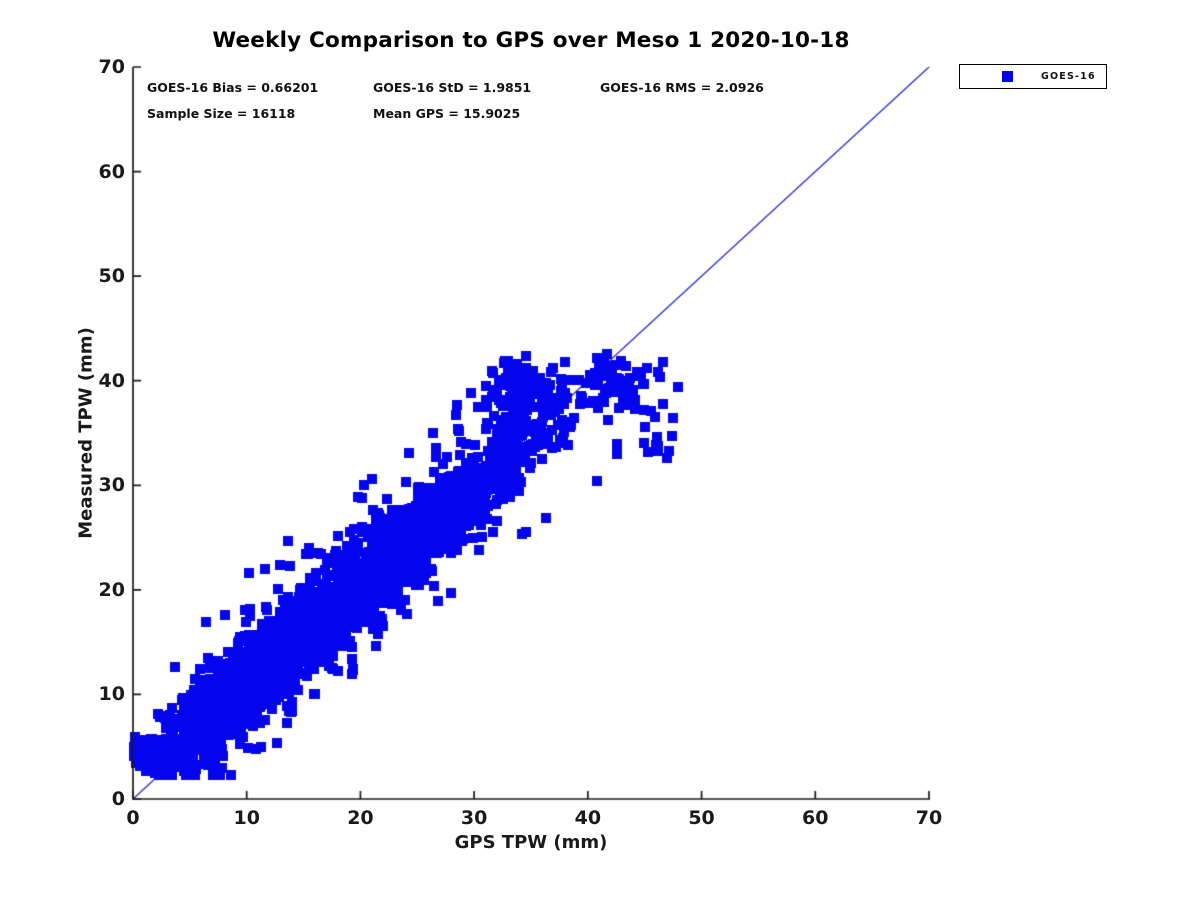  Describe the element at coordinates (111, 276) in the screenshot. I see `y-tick-label: 50` at that location.